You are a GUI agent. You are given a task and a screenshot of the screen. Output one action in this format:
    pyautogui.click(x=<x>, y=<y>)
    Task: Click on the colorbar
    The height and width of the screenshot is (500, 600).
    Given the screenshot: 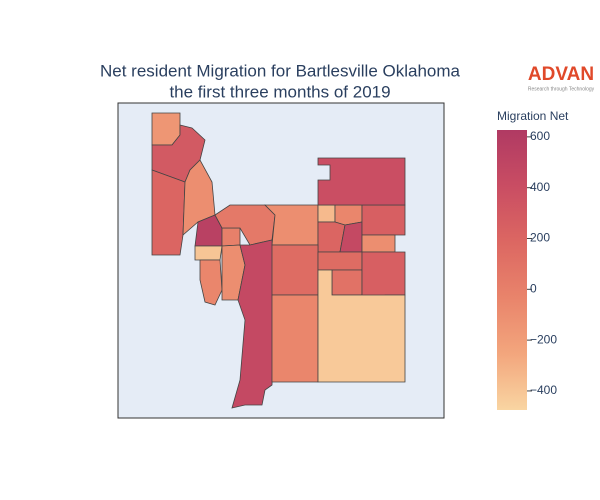 What is the action you would take?
    pyautogui.click(x=512, y=270)
    